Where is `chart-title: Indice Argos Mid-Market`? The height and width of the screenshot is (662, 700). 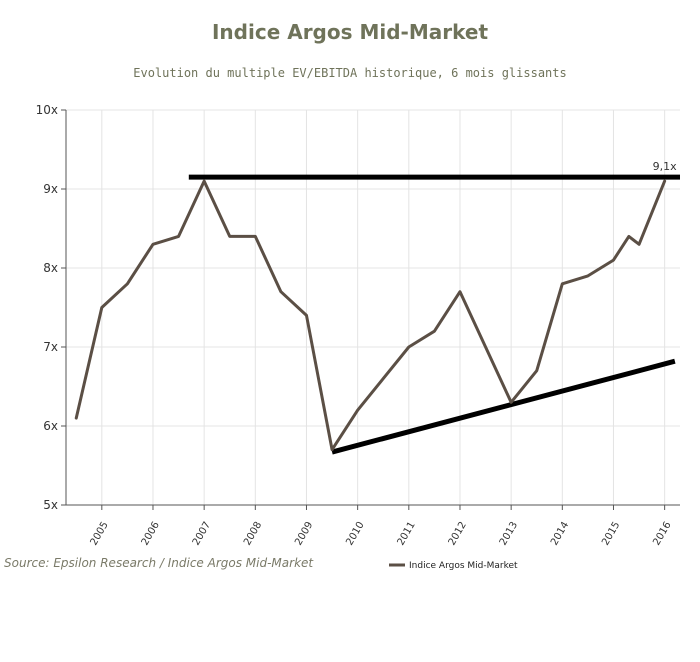 chart-title: Indice Argos Mid-Market is located at coordinates (350, 32).